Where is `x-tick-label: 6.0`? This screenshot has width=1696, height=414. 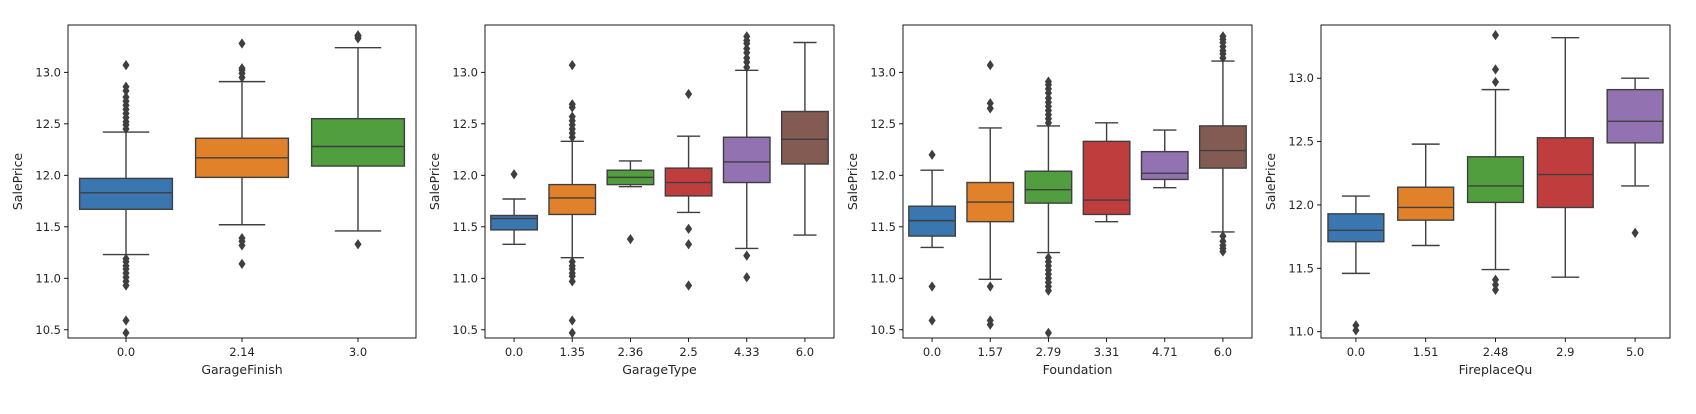 x-tick-label: 6.0 is located at coordinates (1223, 352).